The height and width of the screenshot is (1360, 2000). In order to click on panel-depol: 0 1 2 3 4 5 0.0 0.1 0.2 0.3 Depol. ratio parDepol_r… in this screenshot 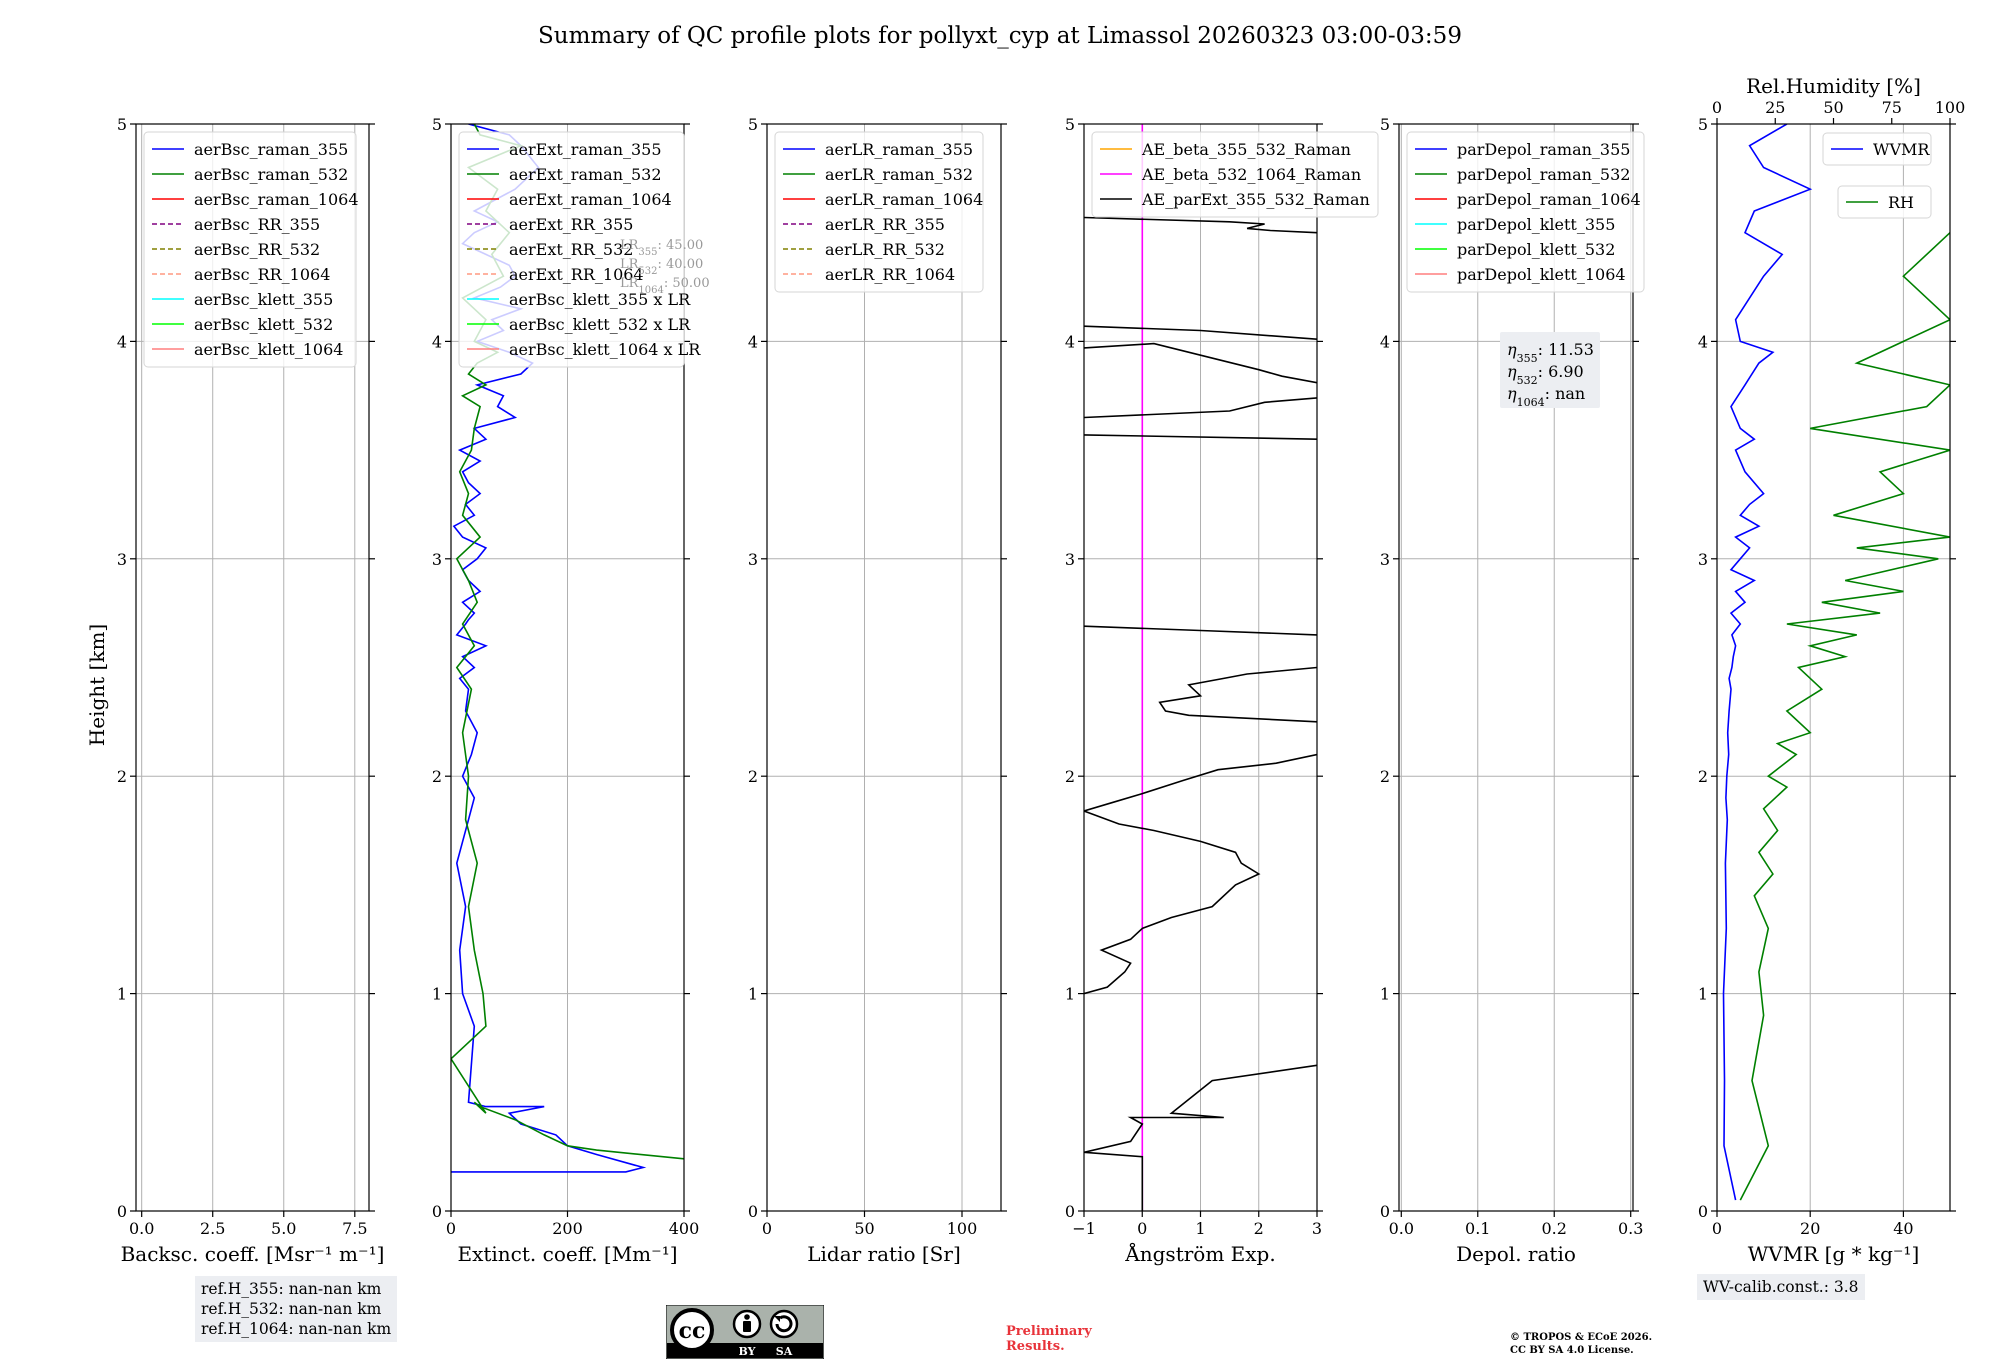, I will do `click(1512, 690)`.